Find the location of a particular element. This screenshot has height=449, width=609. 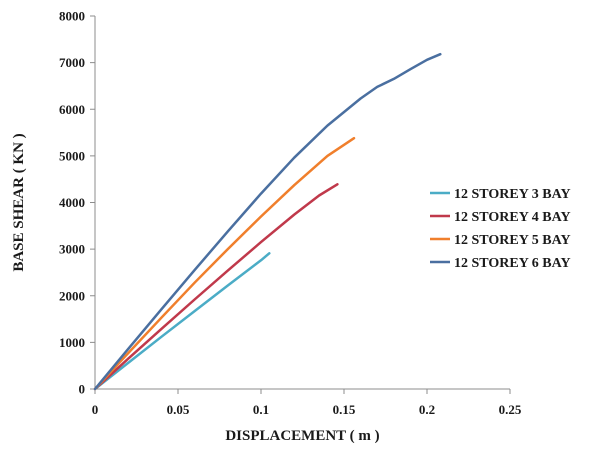

y-tick-labels: 0 1000 2000 3000 4000 5000 6000 7000 8000 is located at coordinates (77, 203).